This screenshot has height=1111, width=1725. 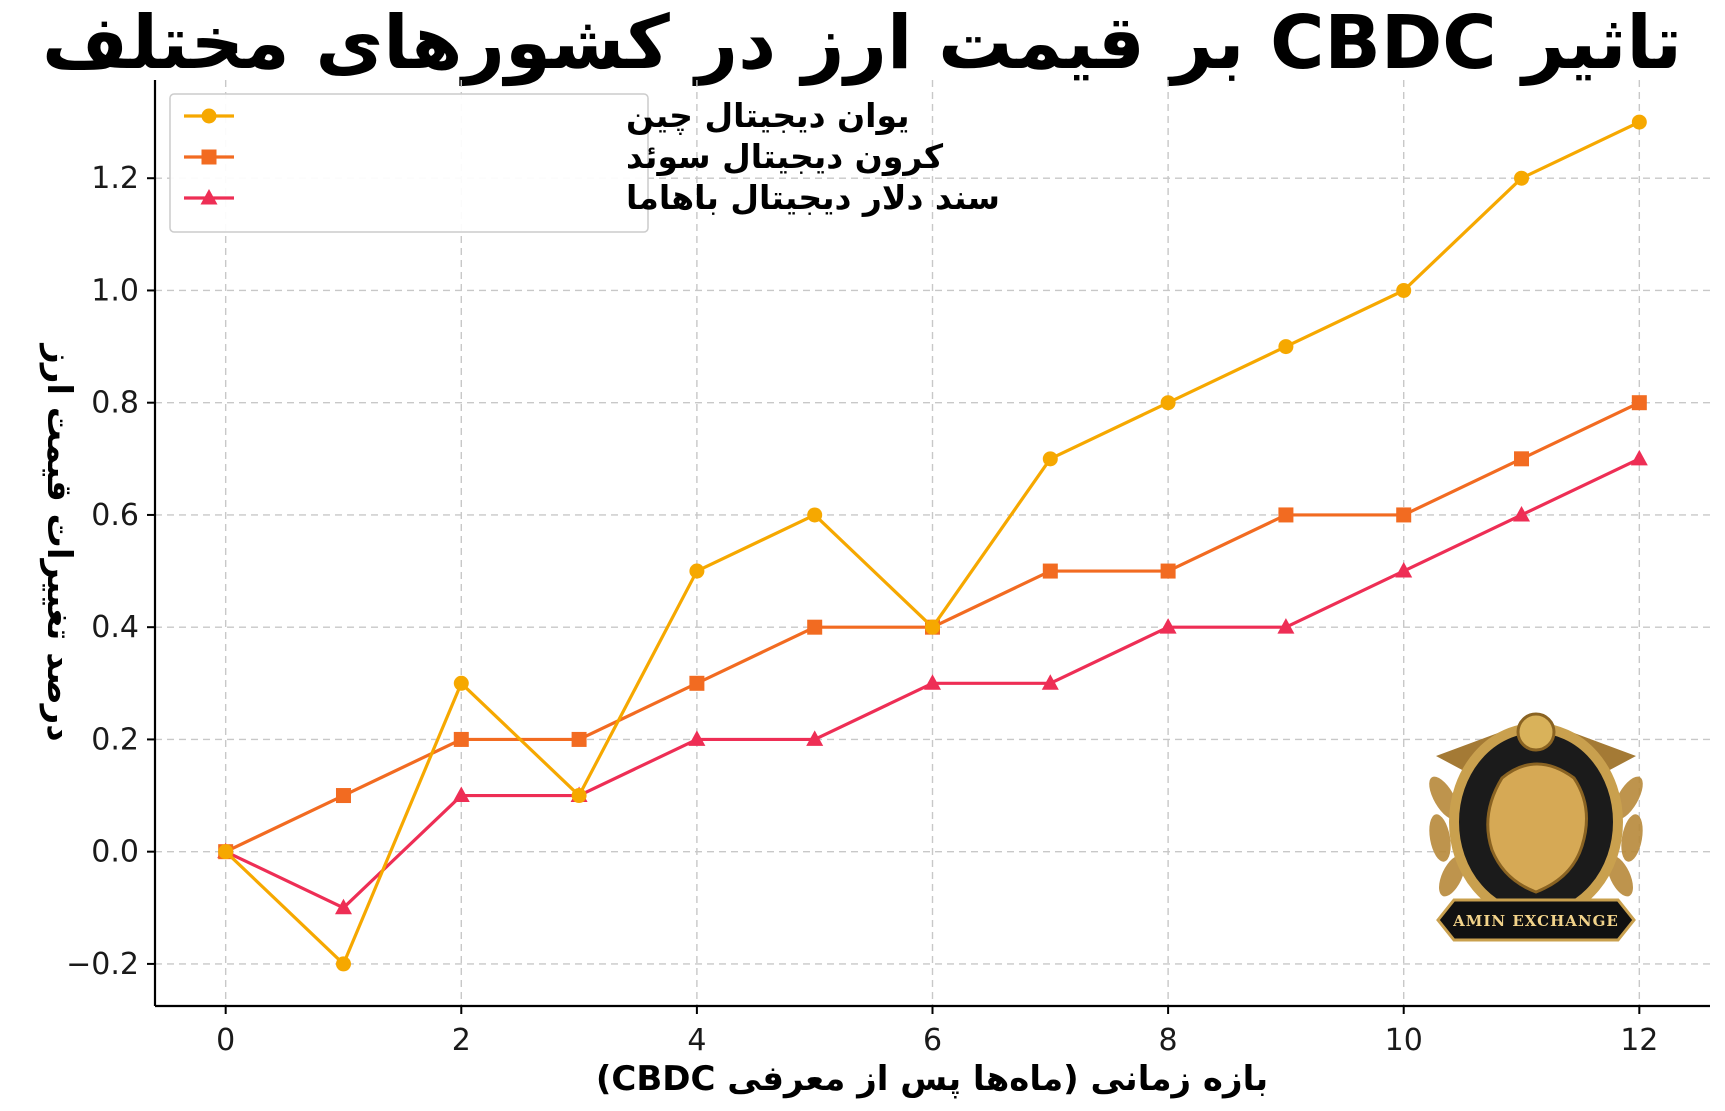 What do you see at coordinates (115, 290) in the screenshot?
I see `y-tick-label: 1.0` at bounding box center [115, 290].